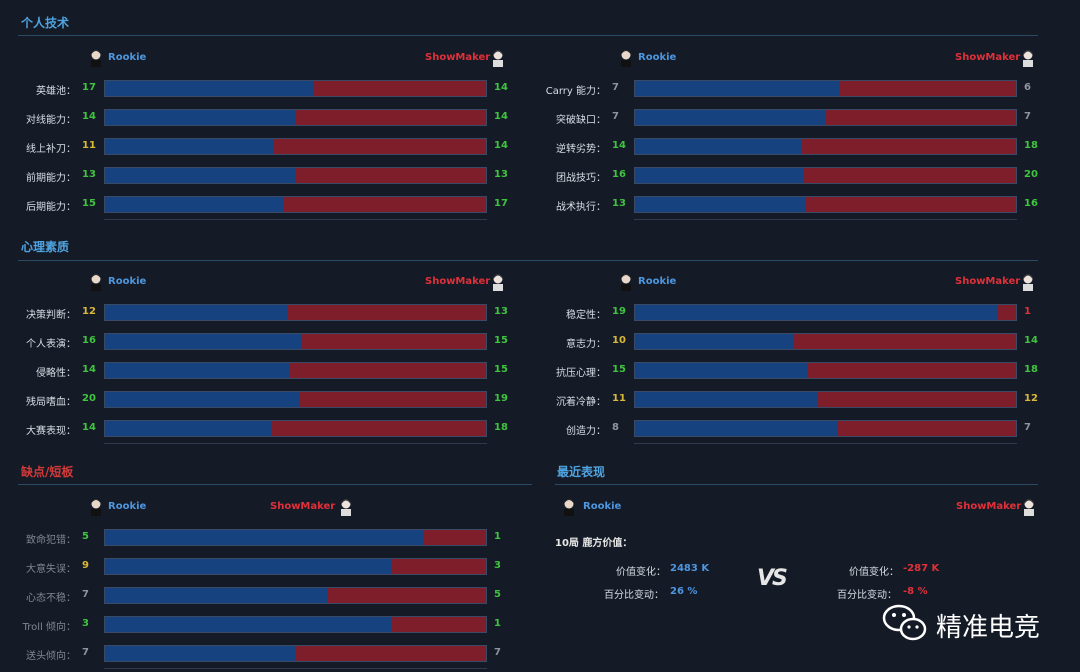 This screenshot has height=672, width=1080. Describe the element at coordinates (1031, 398) in the screenshot. I see `right-stat-value: 12` at that location.